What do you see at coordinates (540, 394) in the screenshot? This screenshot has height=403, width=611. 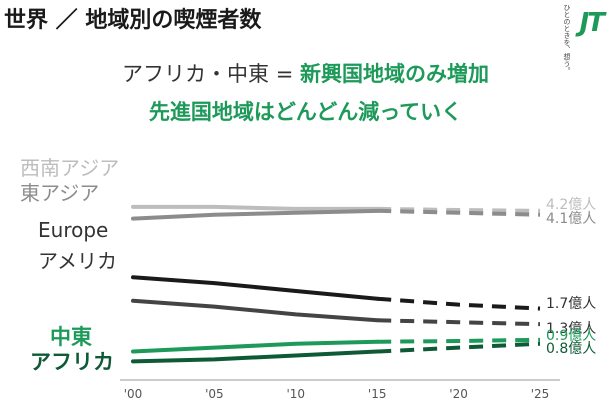 I see `x-tick-label: '25` at bounding box center [540, 394].